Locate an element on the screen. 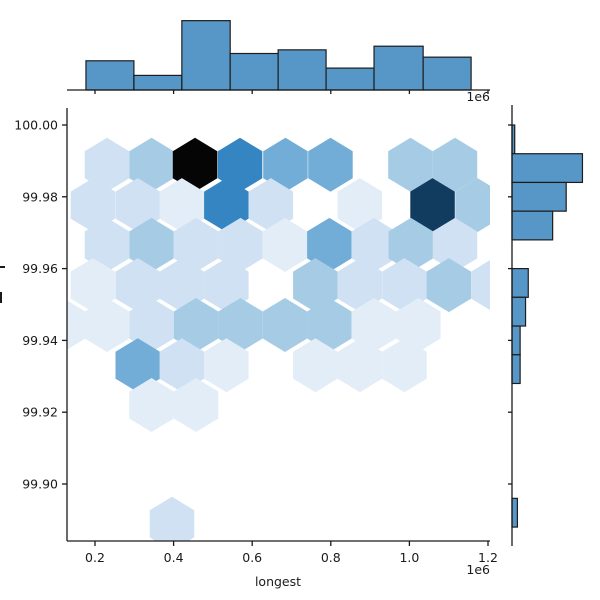 Image resolution: width=600 pixels, height=600 pixels. right-marginal-histogram is located at coordinates (546, 325).